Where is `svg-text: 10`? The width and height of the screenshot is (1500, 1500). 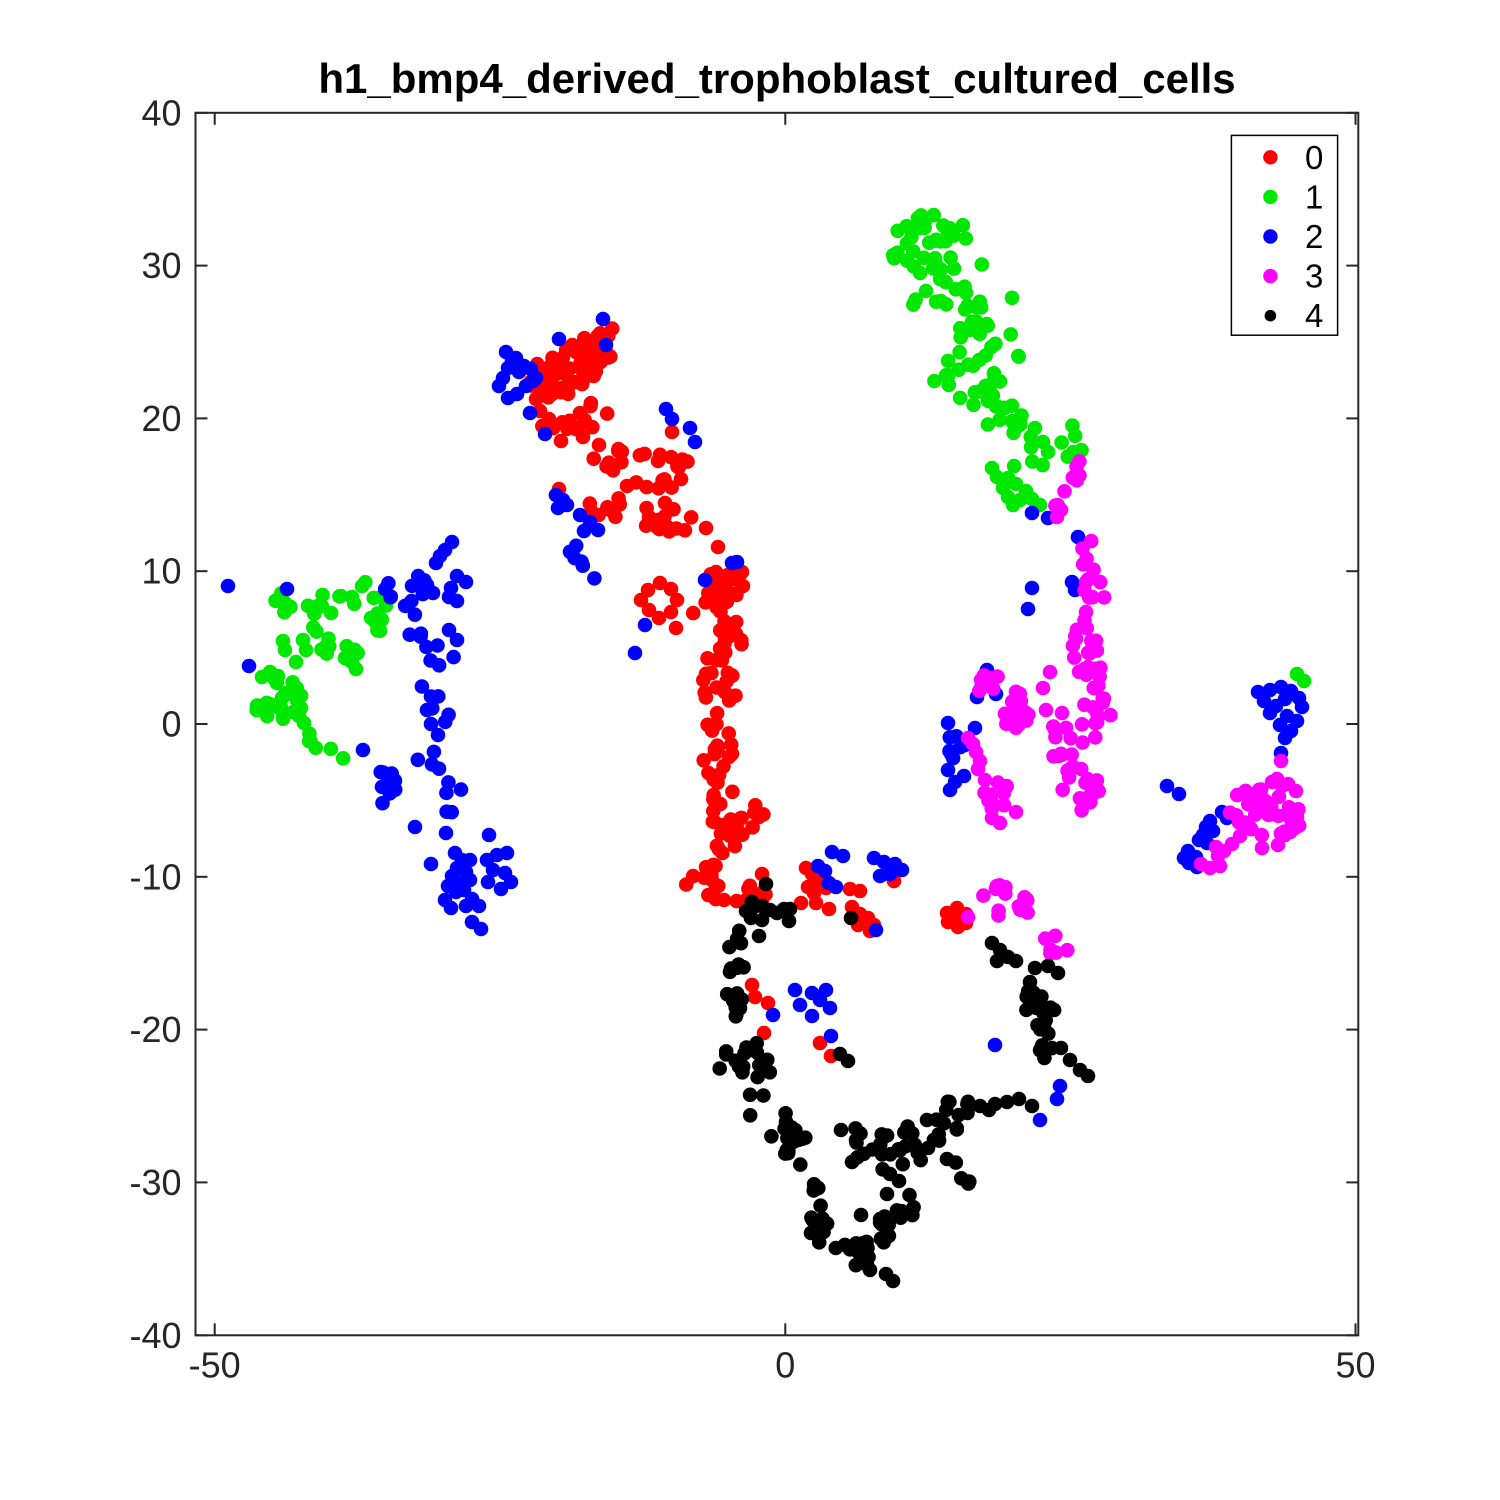
svg-text: 10 is located at coordinates (161, 571).